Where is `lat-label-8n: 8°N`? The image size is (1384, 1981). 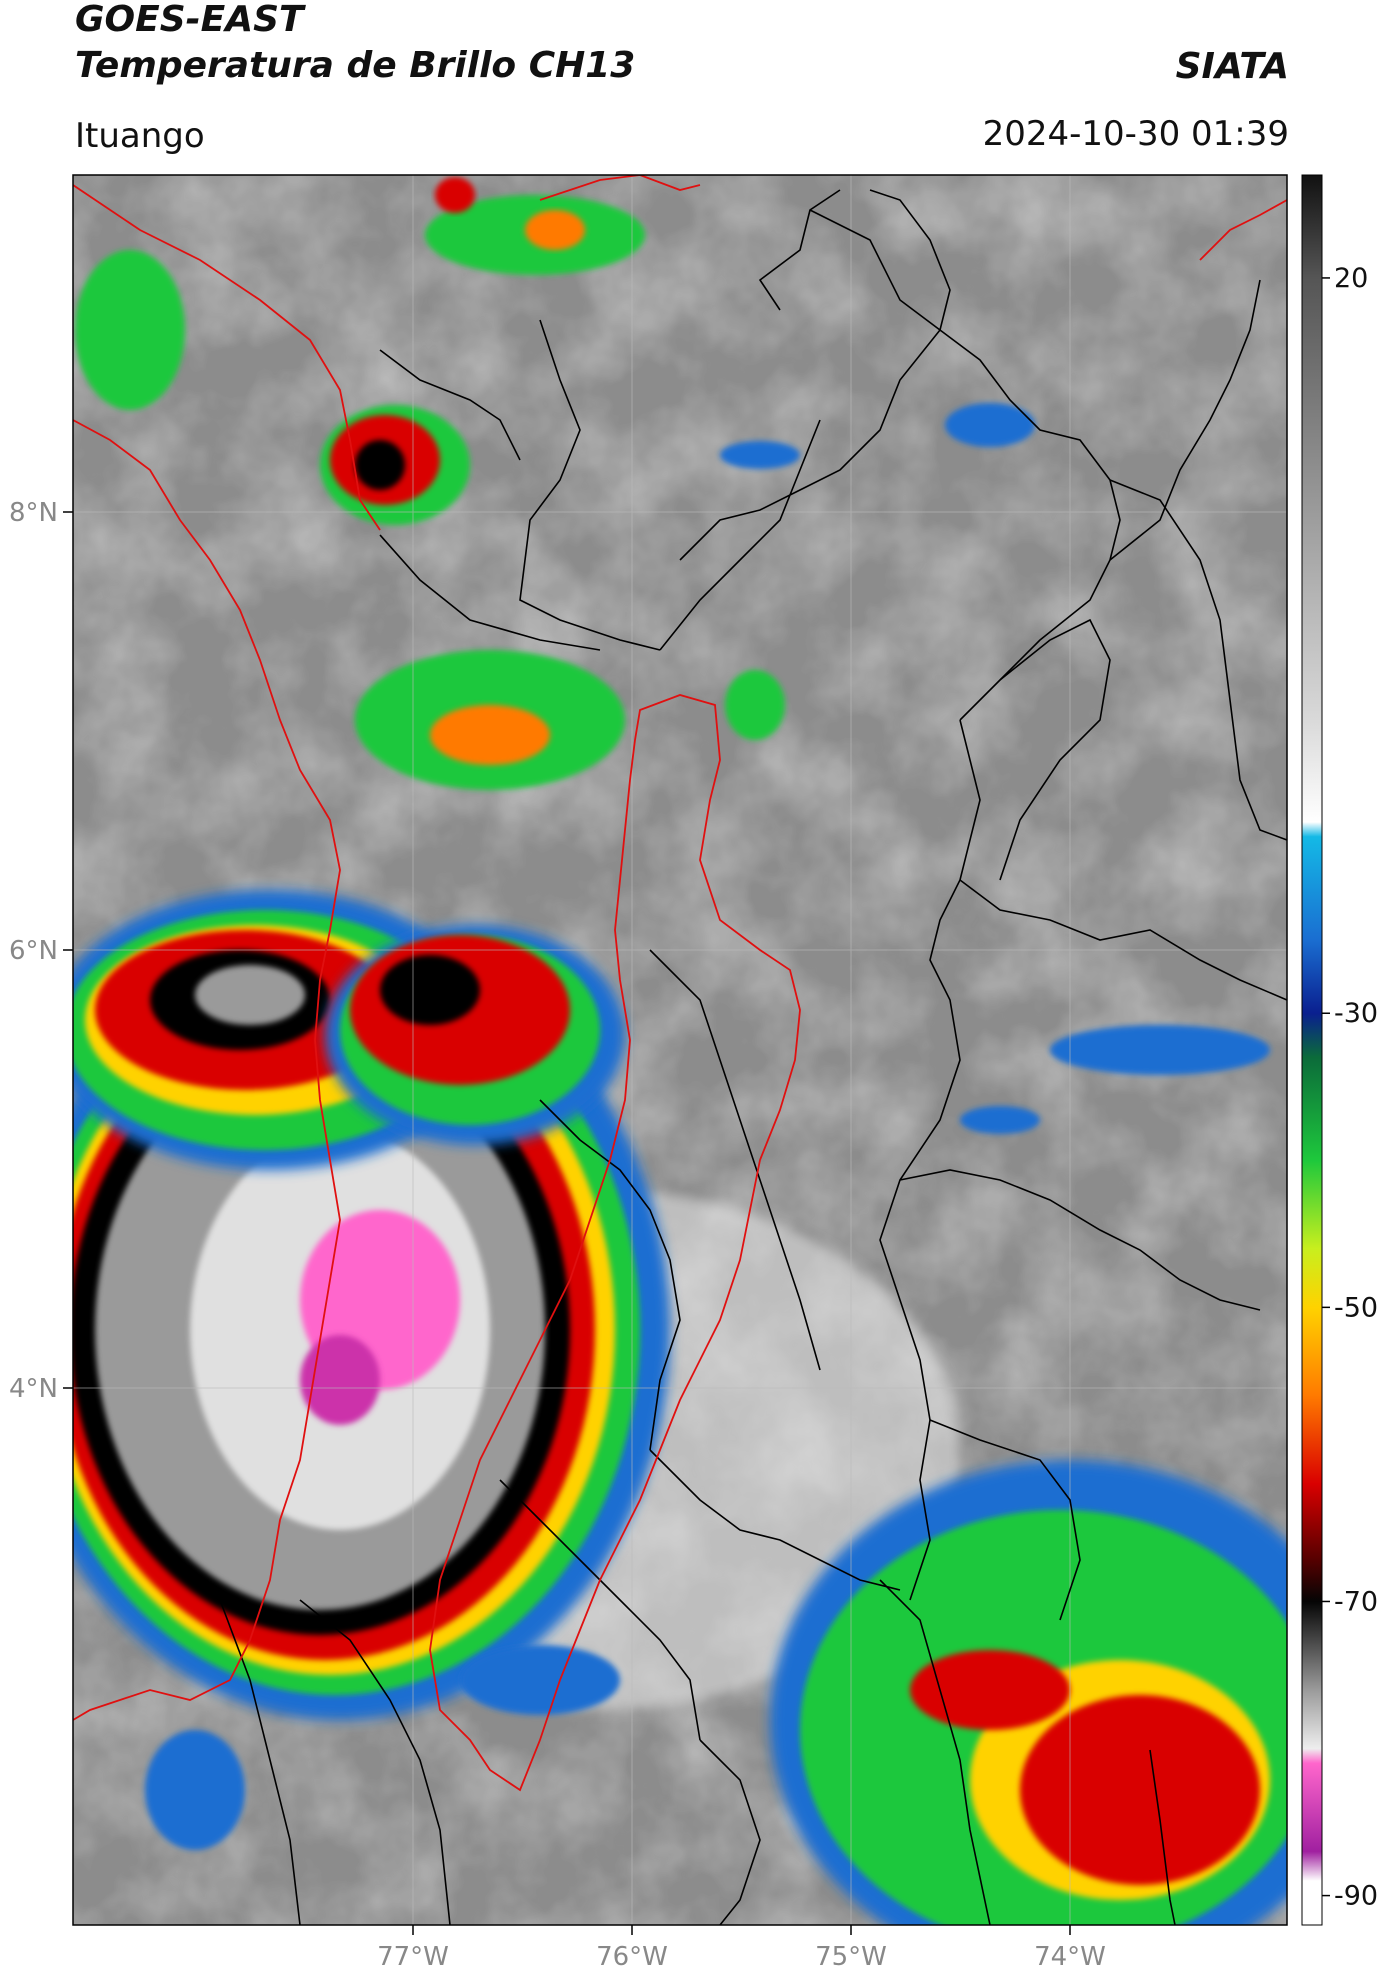 lat-label-8n: 8°N is located at coordinates (33, 513).